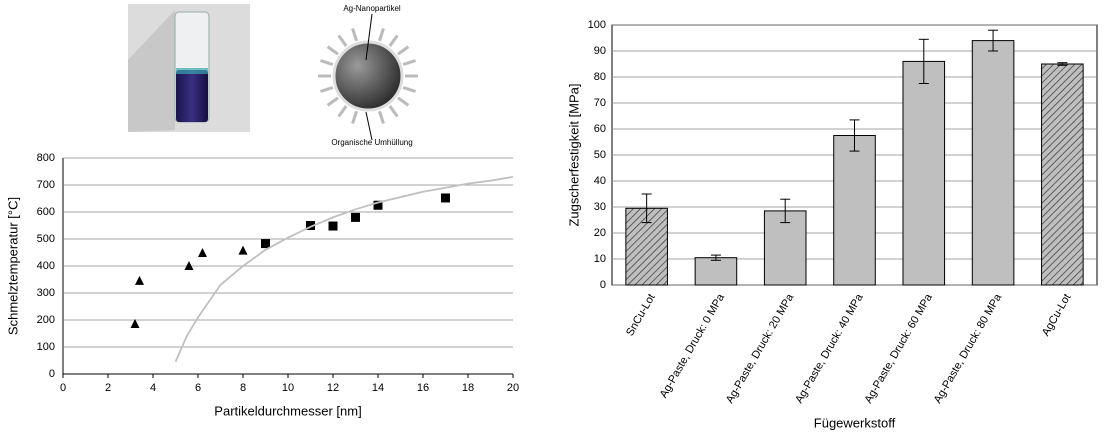  What do you see at coordinates (513, 388) in the screenshot?
I see `x-tick-label: 20` at bounding box center [513, 388].